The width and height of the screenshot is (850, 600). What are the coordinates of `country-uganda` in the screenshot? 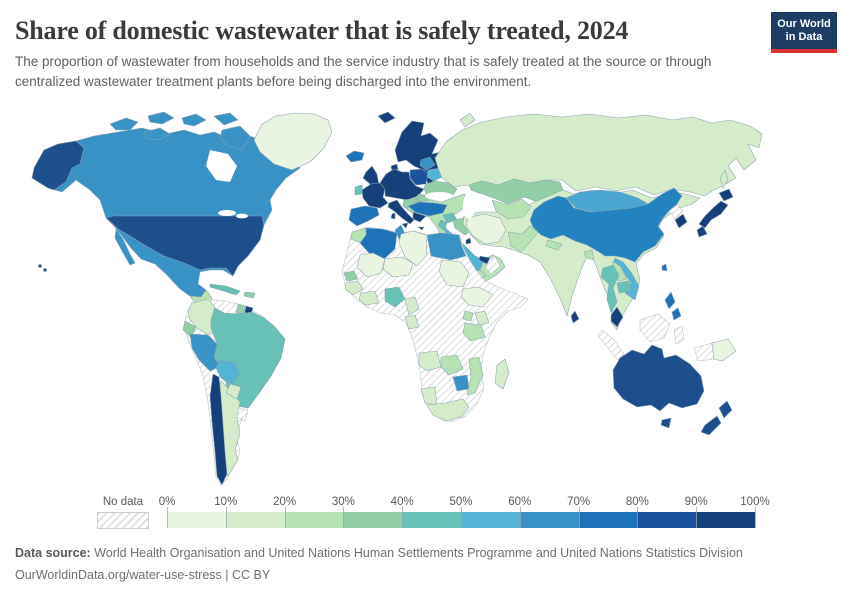 It's located at (468, 316).